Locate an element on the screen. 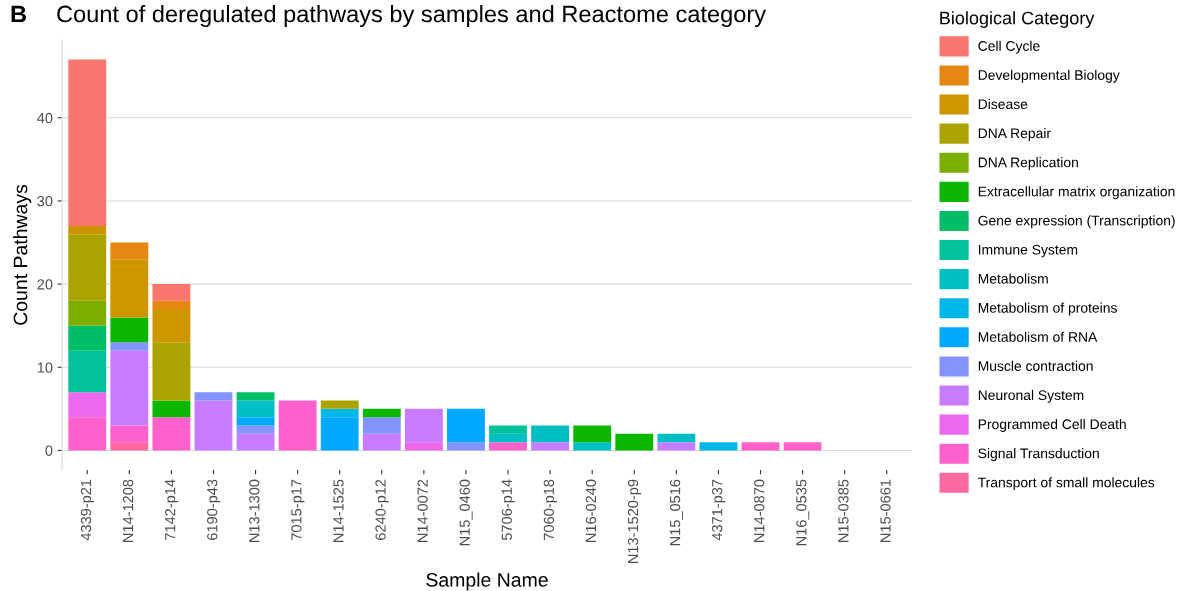  legend-label: Developmental Biology is located at coordinates (1049, 76).